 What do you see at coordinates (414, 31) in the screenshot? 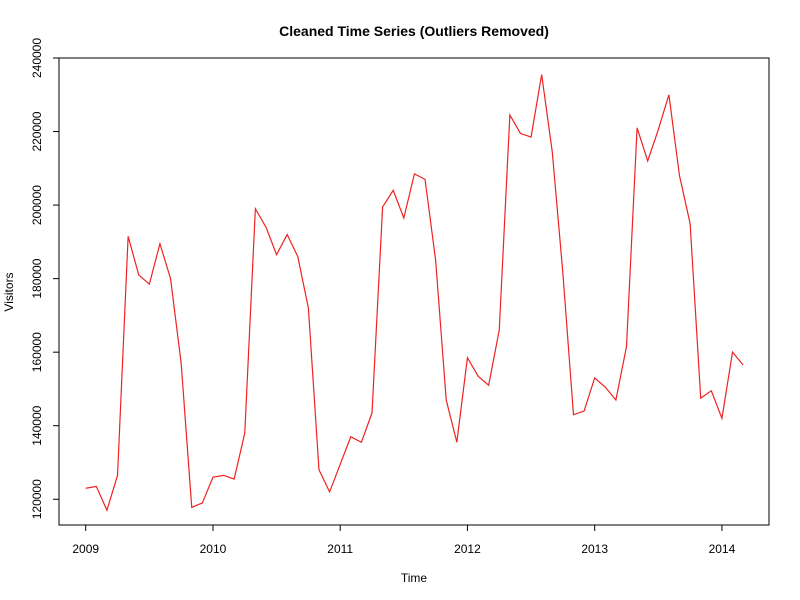
I see `chart-title: Cleaned Time Series (Outliers Removed)` at bounding box center [414, 31].